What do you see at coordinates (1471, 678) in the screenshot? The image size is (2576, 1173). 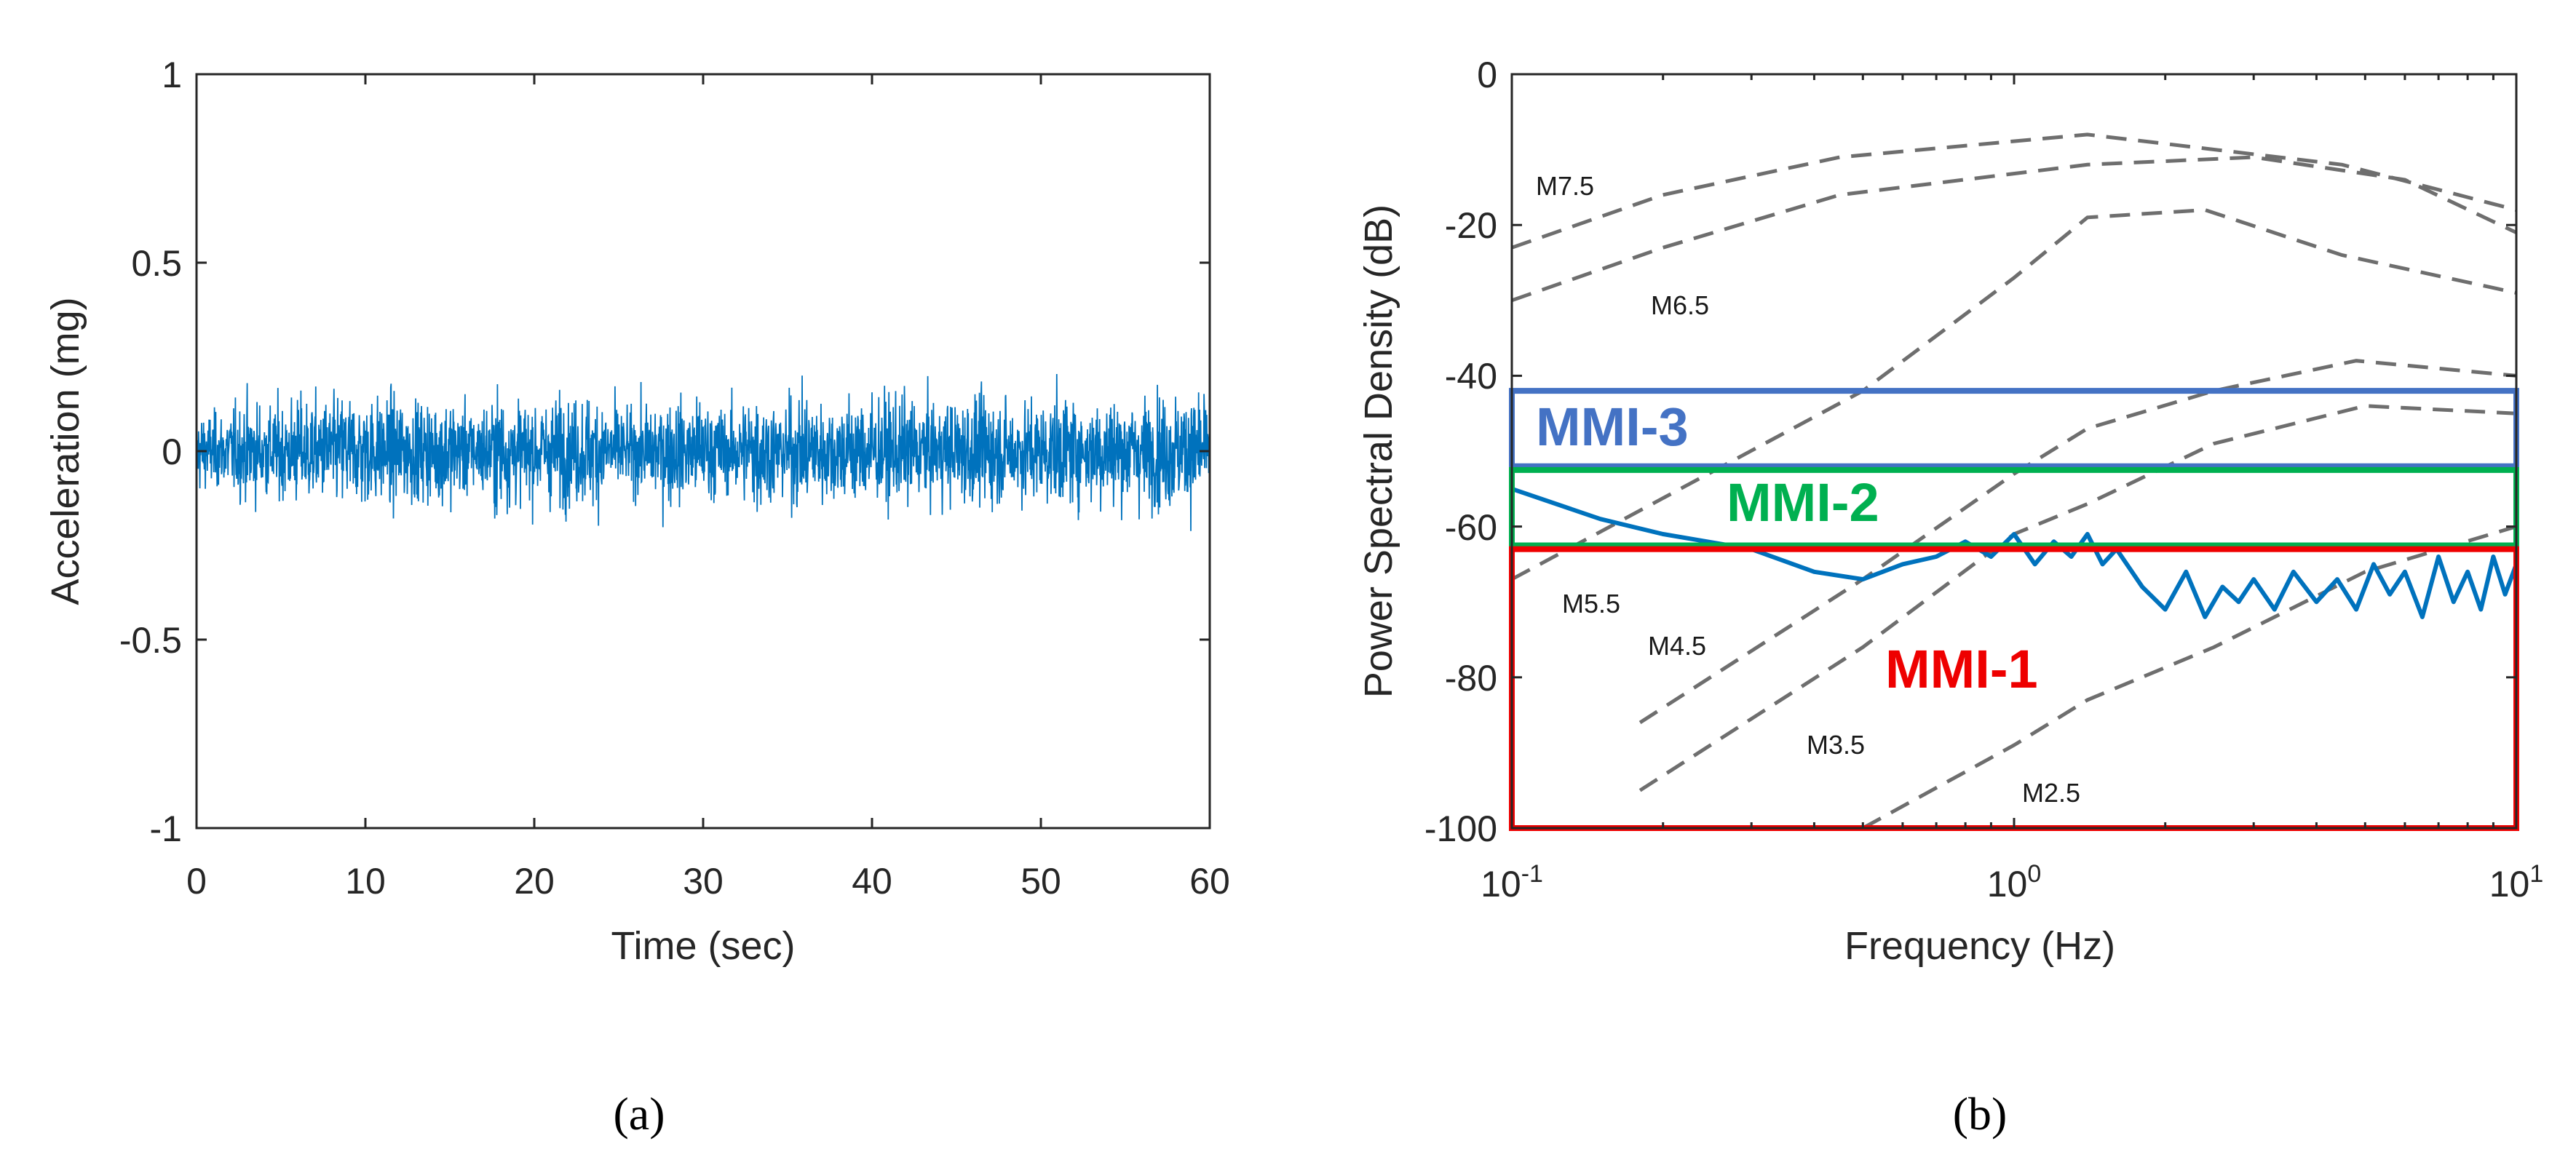 I see `ytick-label-b: -80` at bounding box center [1471, 678].